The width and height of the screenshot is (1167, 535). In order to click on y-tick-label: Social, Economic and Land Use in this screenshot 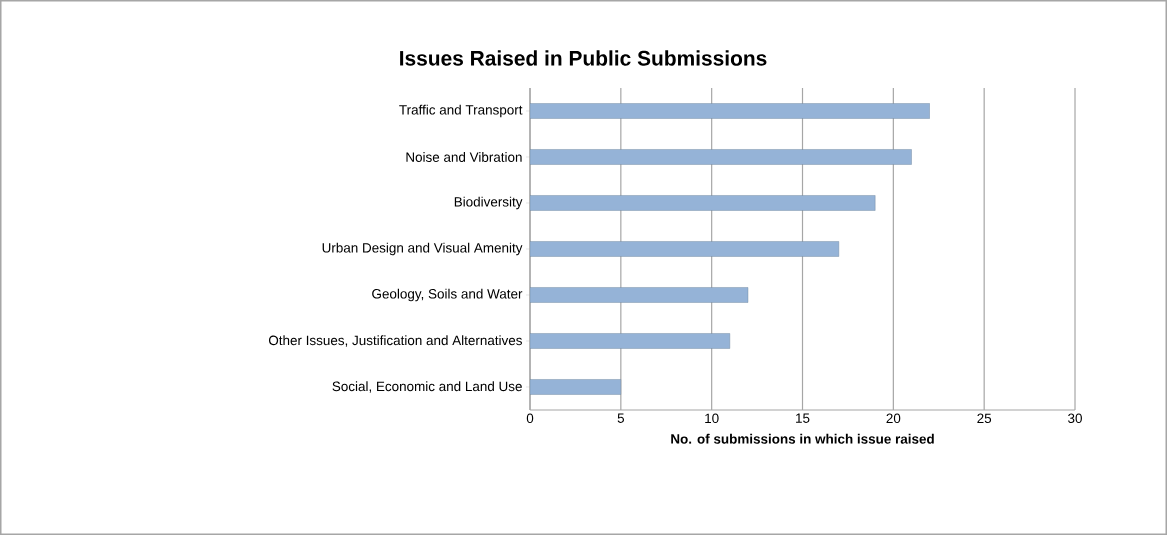, I will do `click(427, 387)`.